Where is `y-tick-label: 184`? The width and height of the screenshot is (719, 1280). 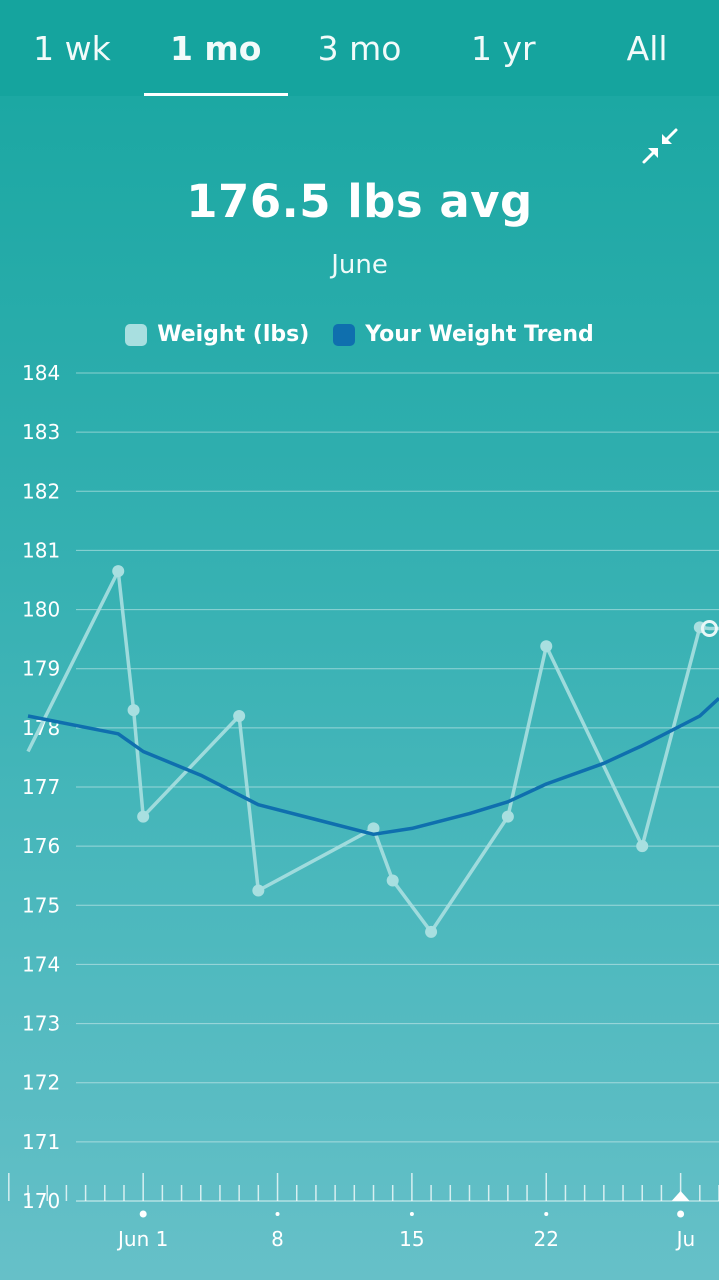 y-tick-label: 184 is located at coordinates (41, 373).